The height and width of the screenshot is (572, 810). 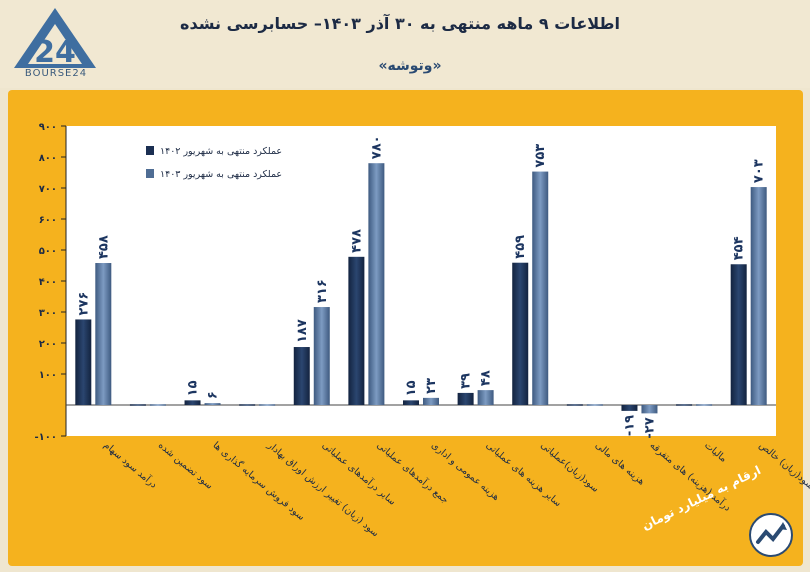 What do you see at coordinates (629, 425) in the screenshot?
I see `data-label: -۱۹` at bounding box center [629, 425].